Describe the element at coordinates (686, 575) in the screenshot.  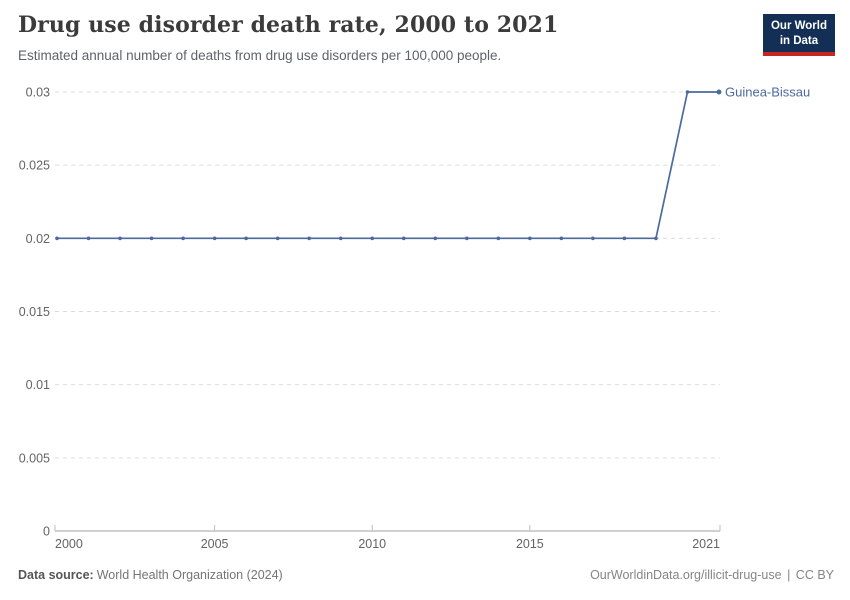
I see `chart-url: OurWorldinData.org/illicit-drug-use` at that location.